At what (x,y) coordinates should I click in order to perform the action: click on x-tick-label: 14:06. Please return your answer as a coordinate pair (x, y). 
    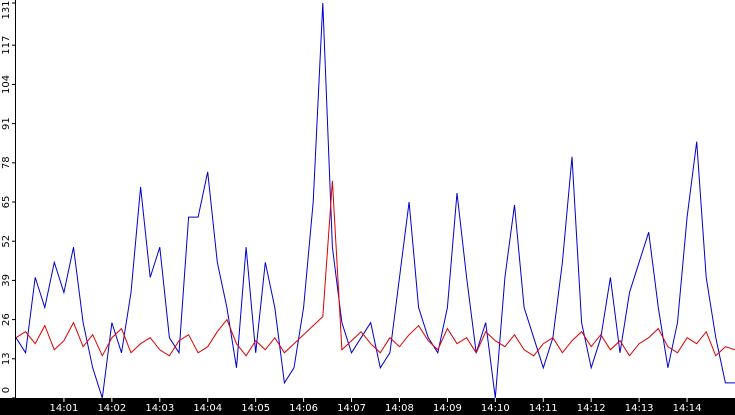
    Looking at the image, I should click on (303, 408).